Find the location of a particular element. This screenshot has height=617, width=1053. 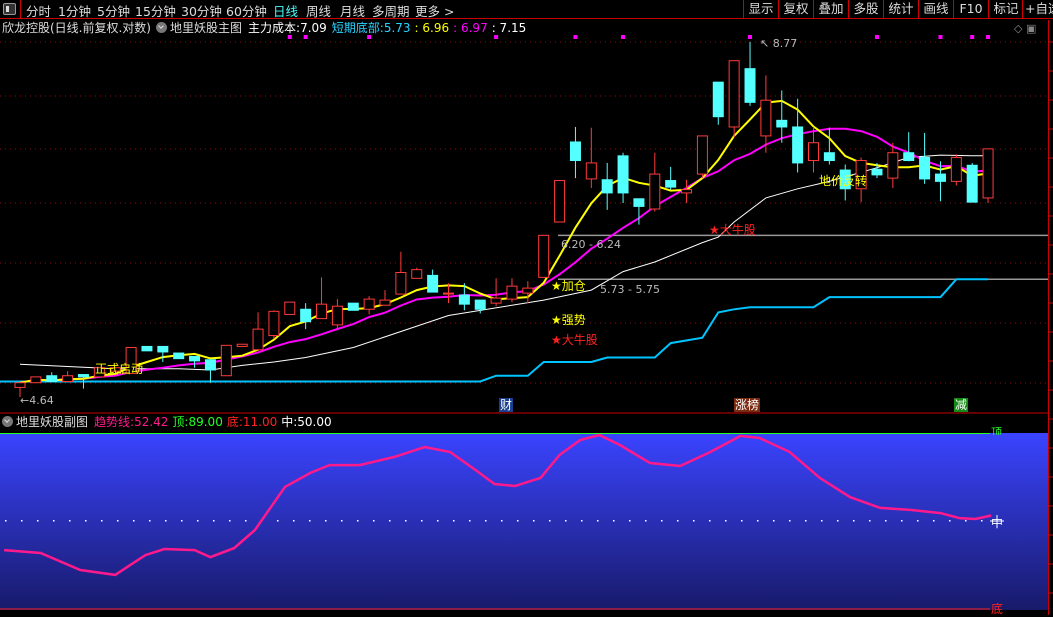

corner-icons: ◇ ▣ is located at coordinates (1025, 28).